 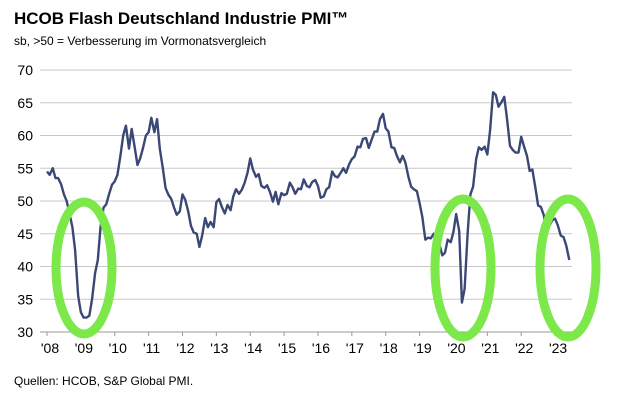 I want to click on x-tick-label: '10, so click(x=118, y=348).